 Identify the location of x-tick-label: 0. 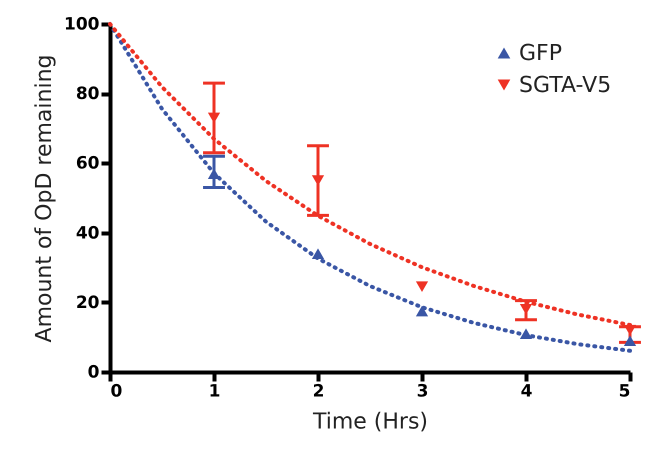
(116, 392).